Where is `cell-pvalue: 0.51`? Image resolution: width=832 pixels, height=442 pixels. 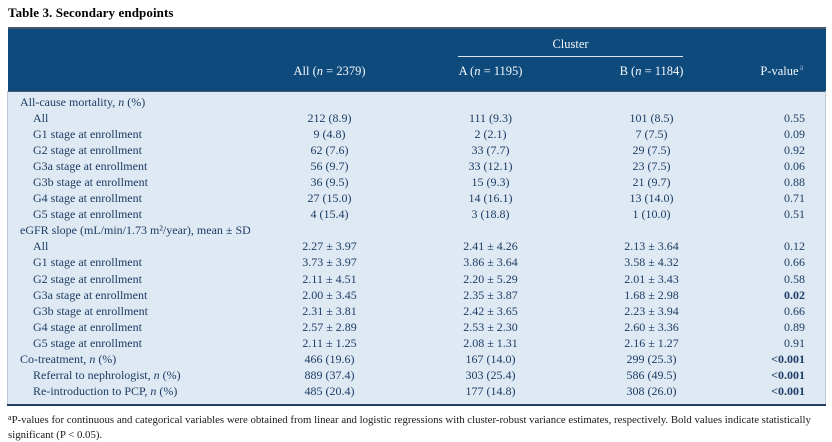 cell-pvalue: 0.51 is located at coordinates (779, 214).